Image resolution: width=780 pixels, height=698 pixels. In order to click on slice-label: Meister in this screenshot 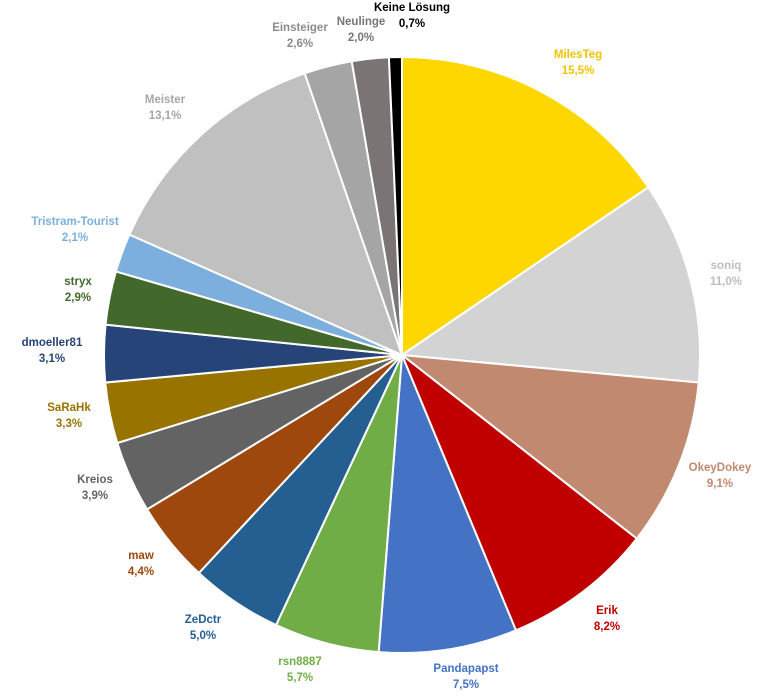, I will do `click(165, 100)`.